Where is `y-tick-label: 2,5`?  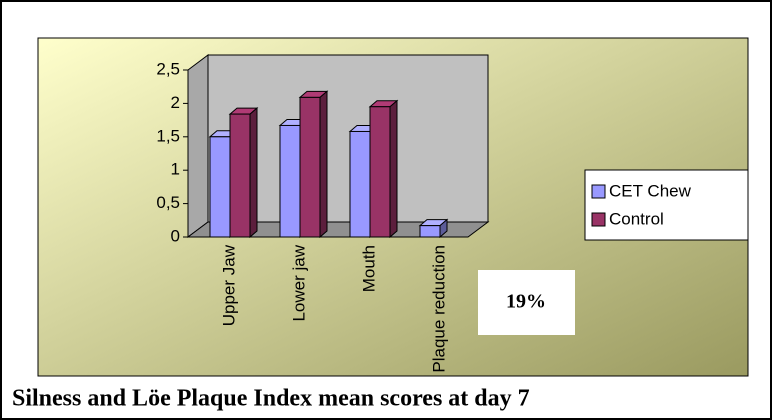 y-tick-label: 2,5 is located at coordinates (168, 68).